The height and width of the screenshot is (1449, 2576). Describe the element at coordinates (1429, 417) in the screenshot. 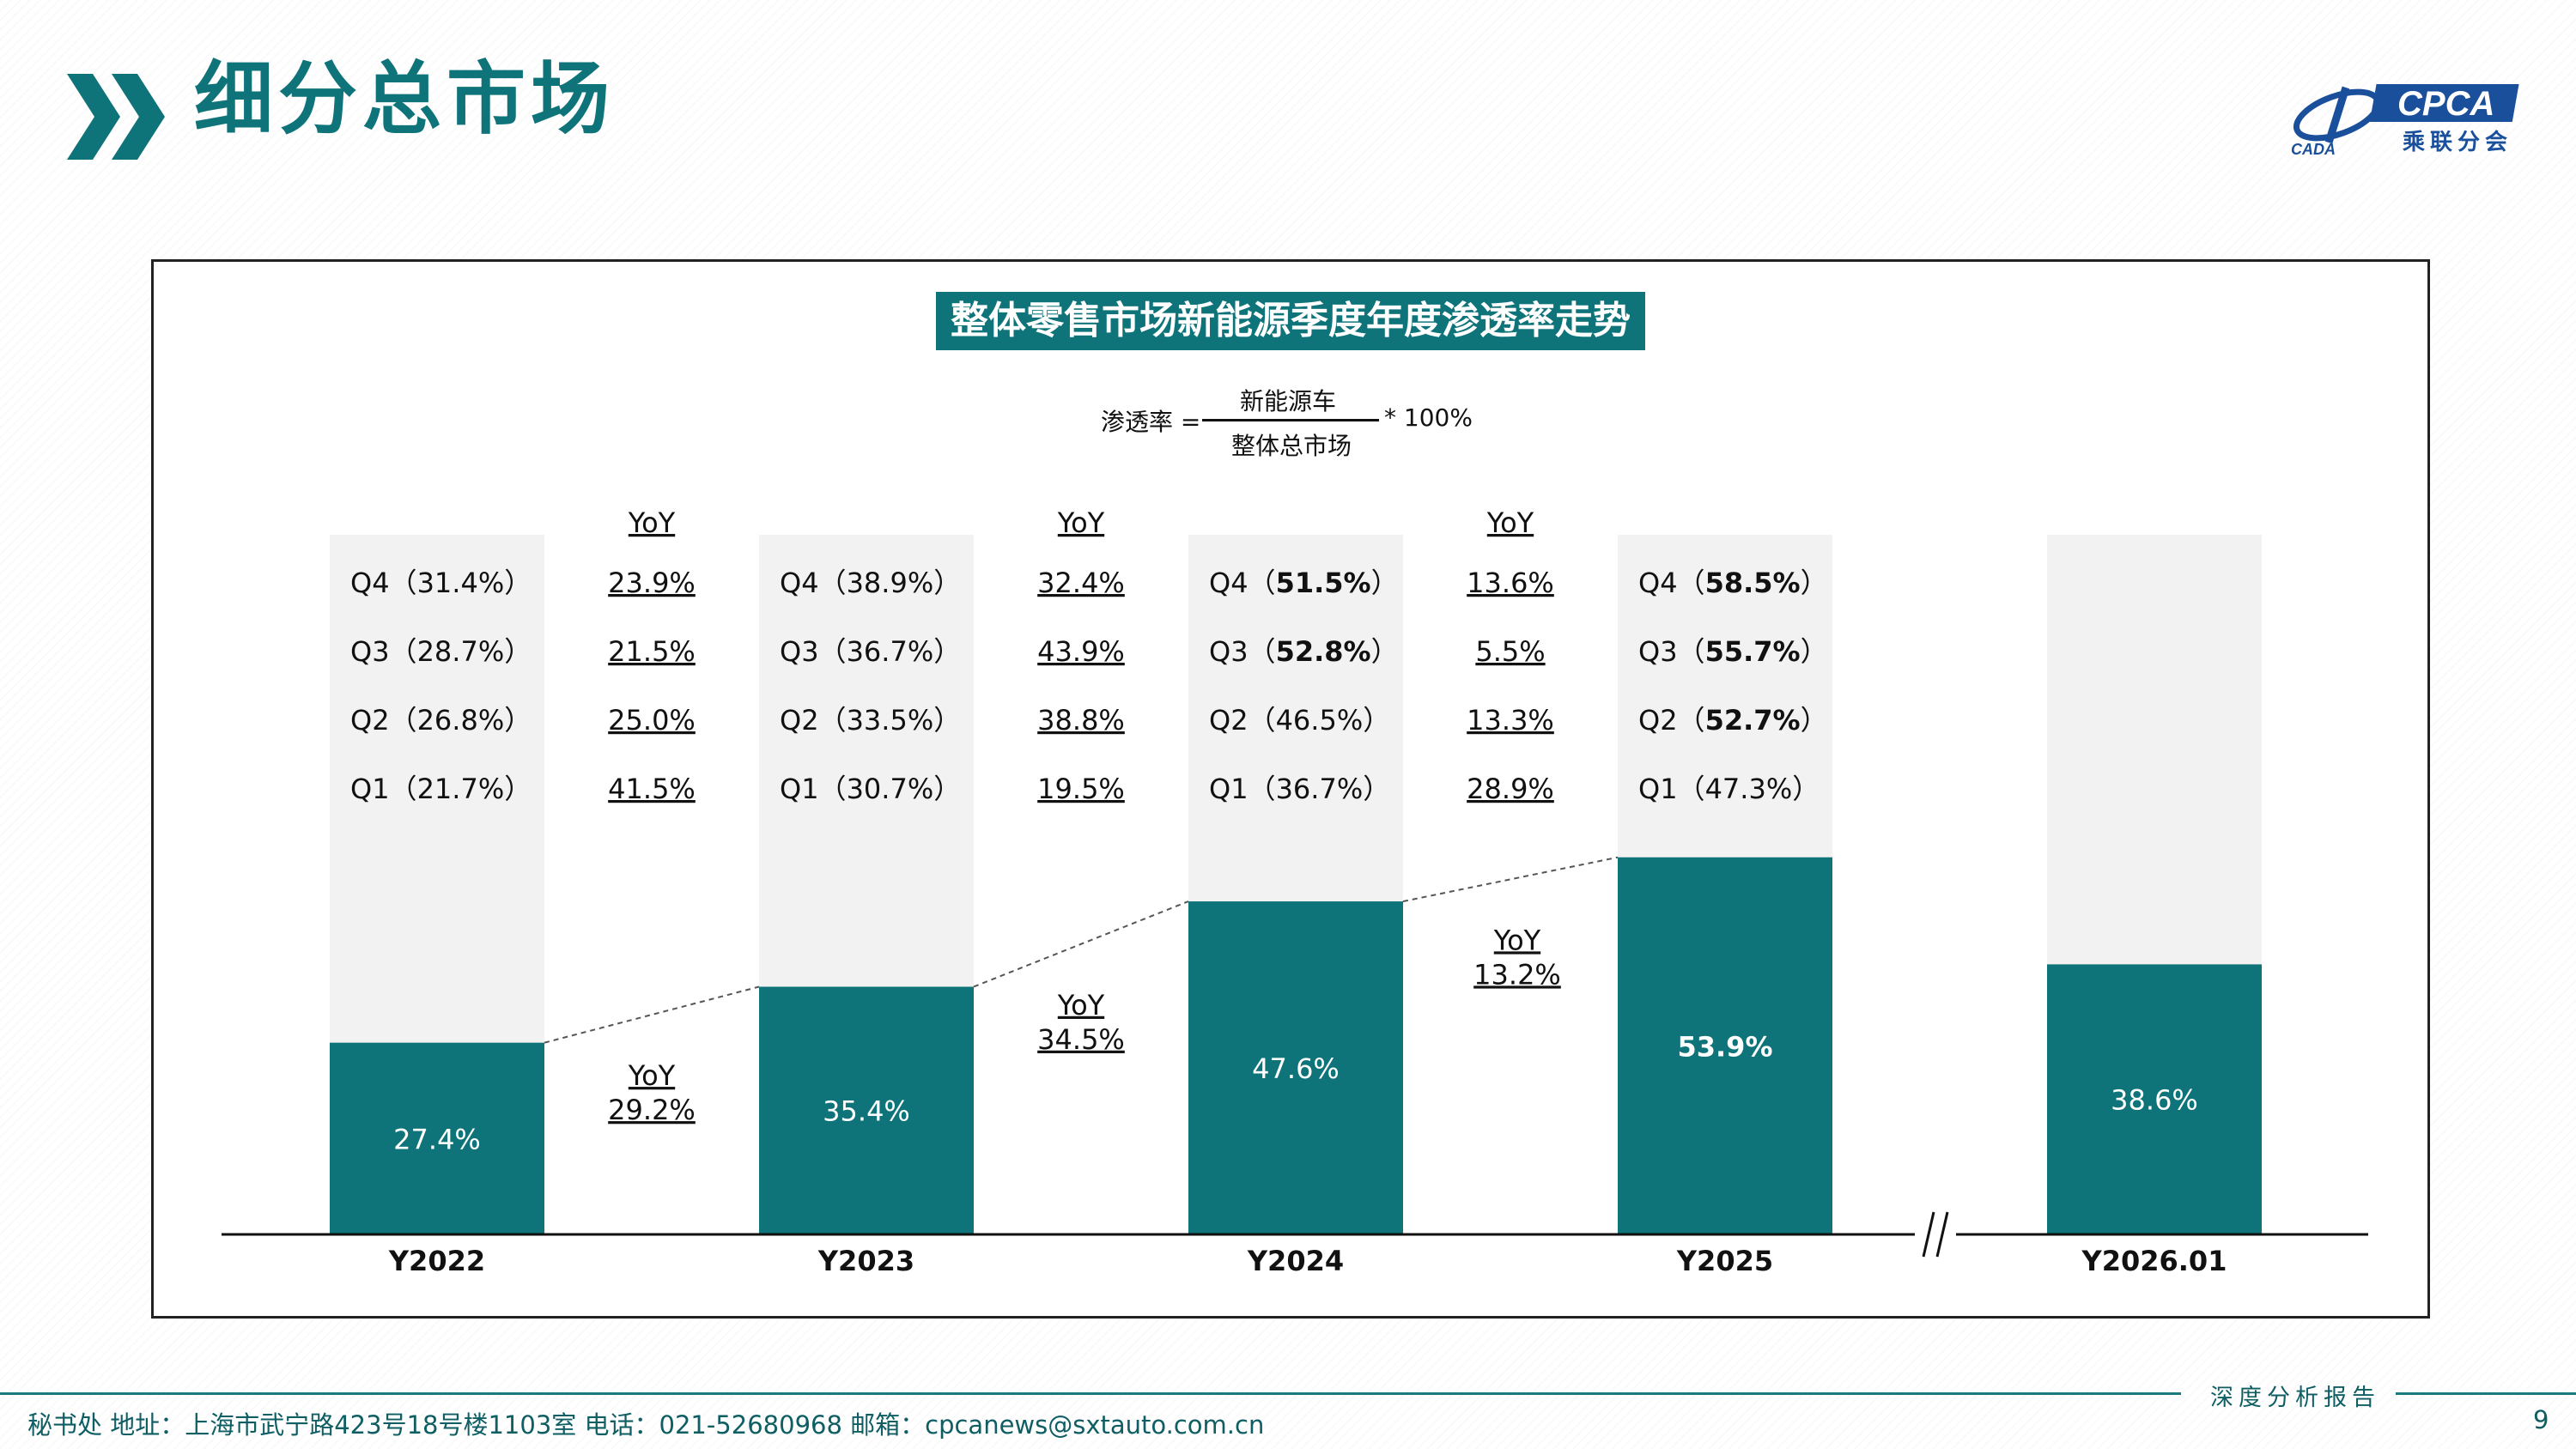

I see `formula-multiplier: * 100%` at that location.